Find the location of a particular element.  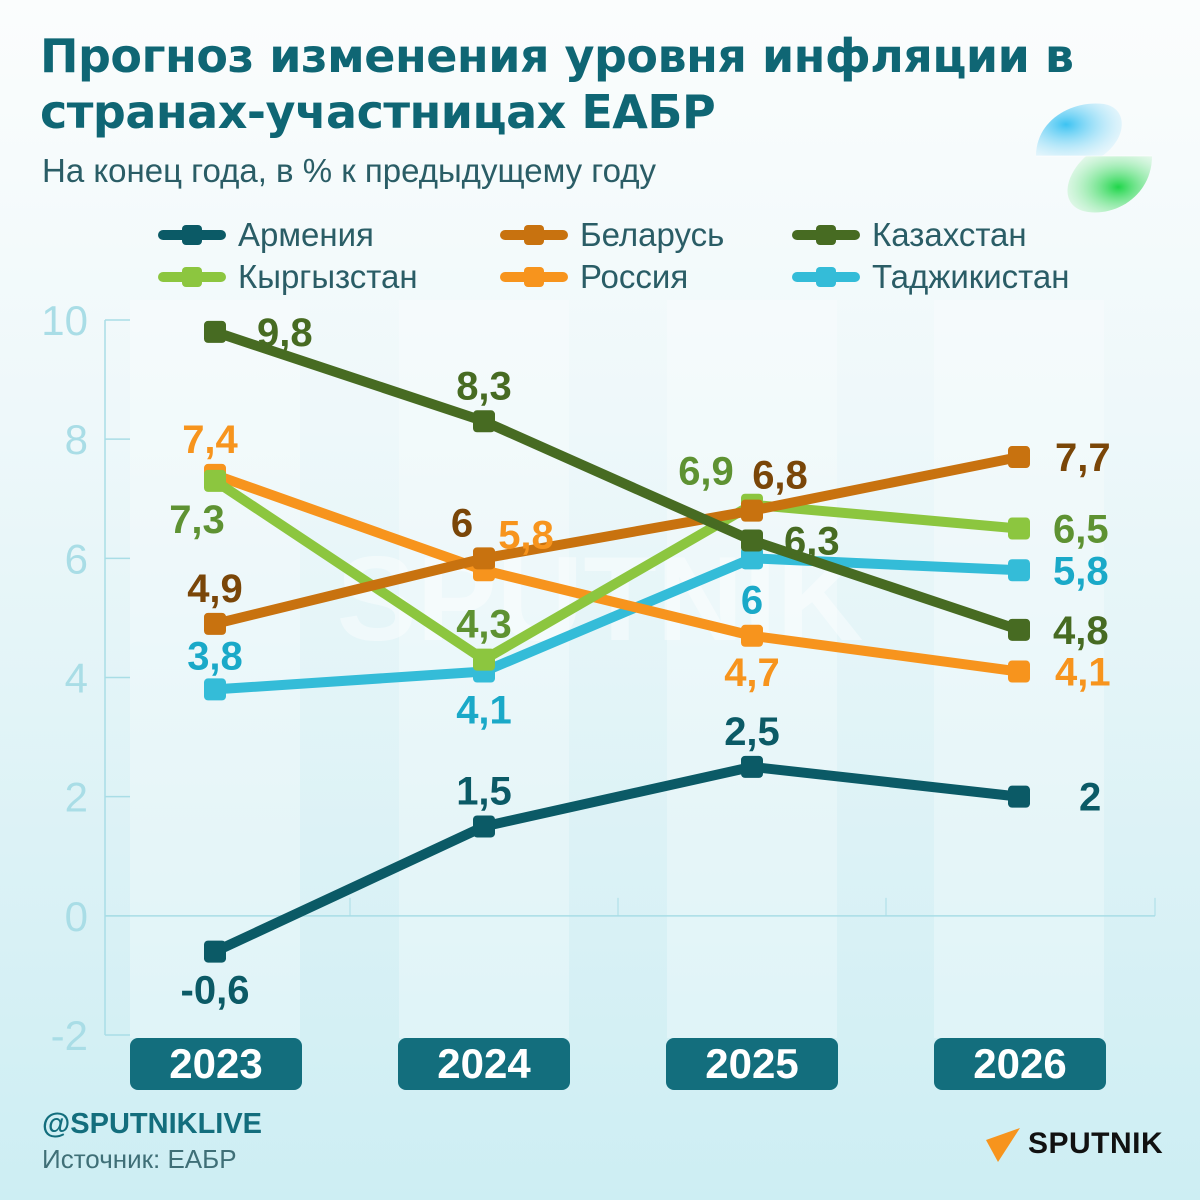

legend-label: Беларусь is located at coordinates (652, 234).